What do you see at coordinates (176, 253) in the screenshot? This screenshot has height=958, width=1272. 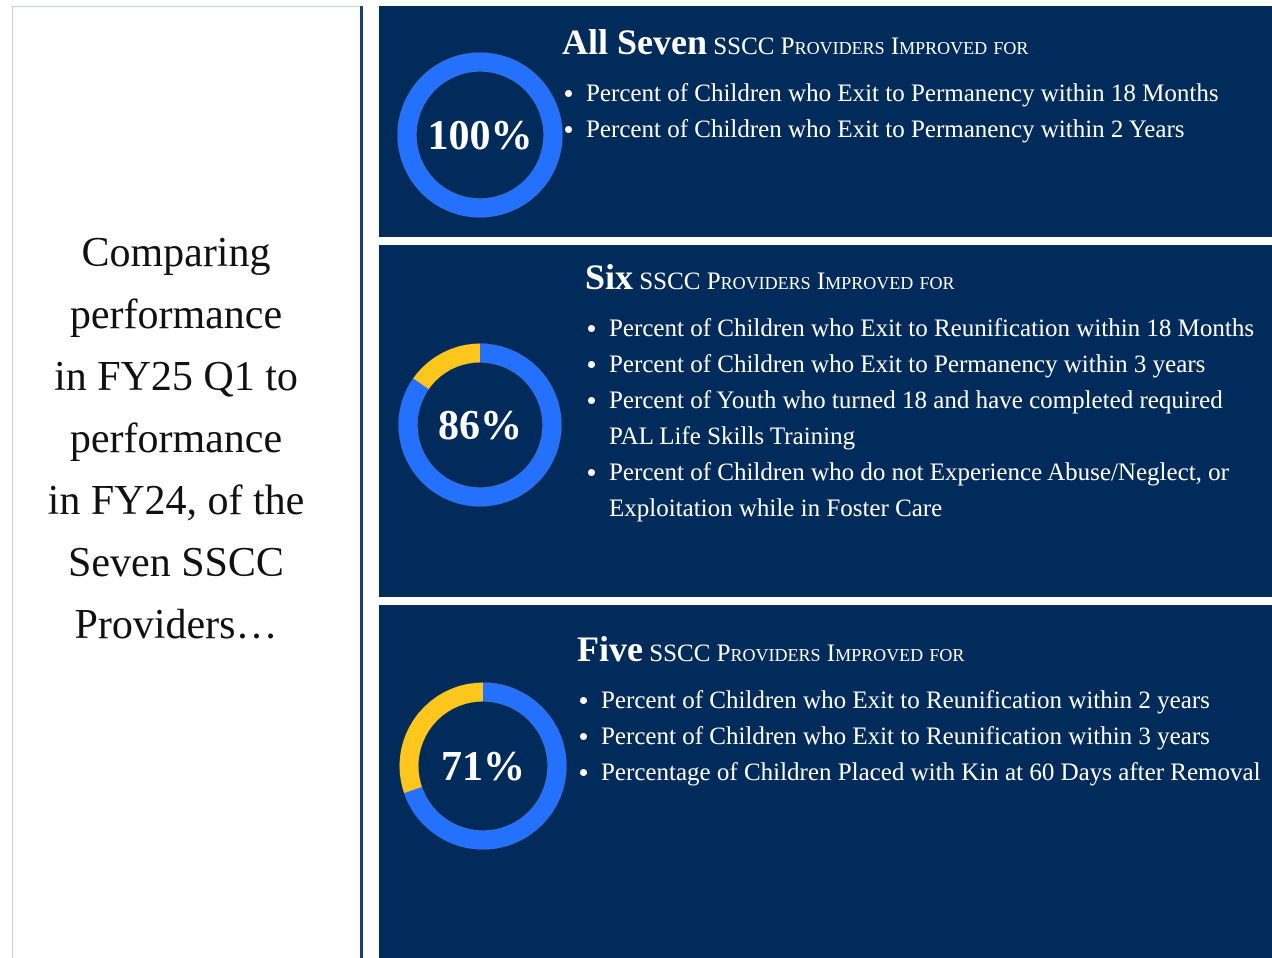 I see `intro-line: Comparing` at bounding box center [176, 253].